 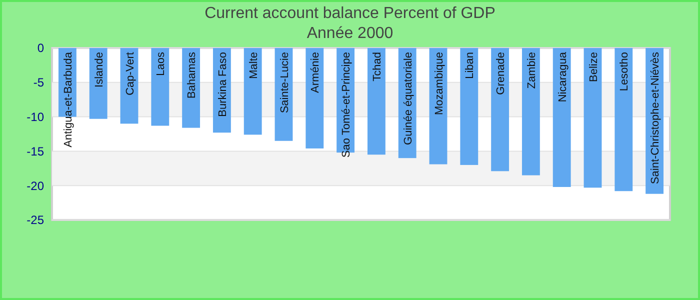 What do you see at coordinates (316, 72) in the screenshot?
I see `x-tick-label: Arménie` at bounding box center [316, 72].